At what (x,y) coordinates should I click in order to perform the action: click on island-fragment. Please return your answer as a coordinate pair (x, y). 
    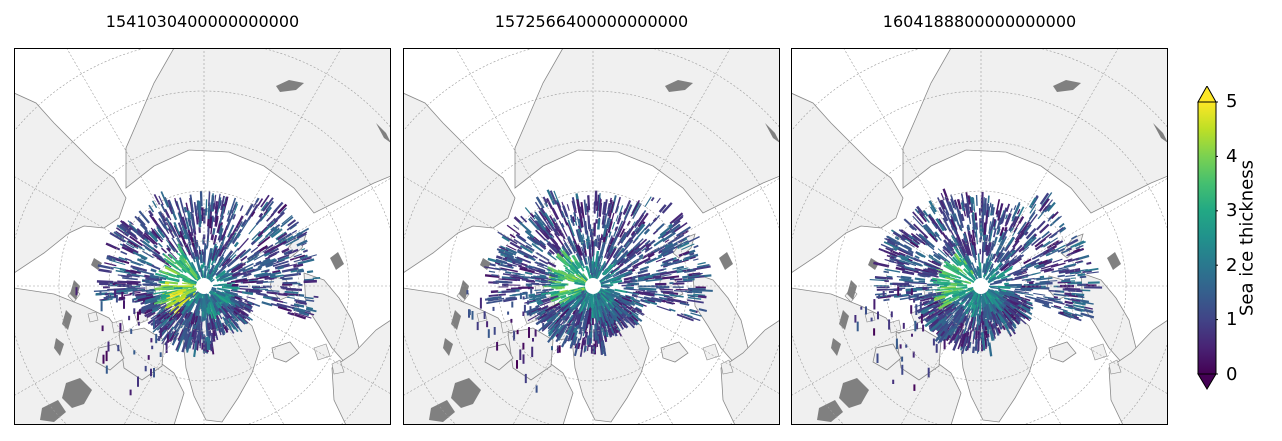
    Looking at the image, I should click on (1099, 352).